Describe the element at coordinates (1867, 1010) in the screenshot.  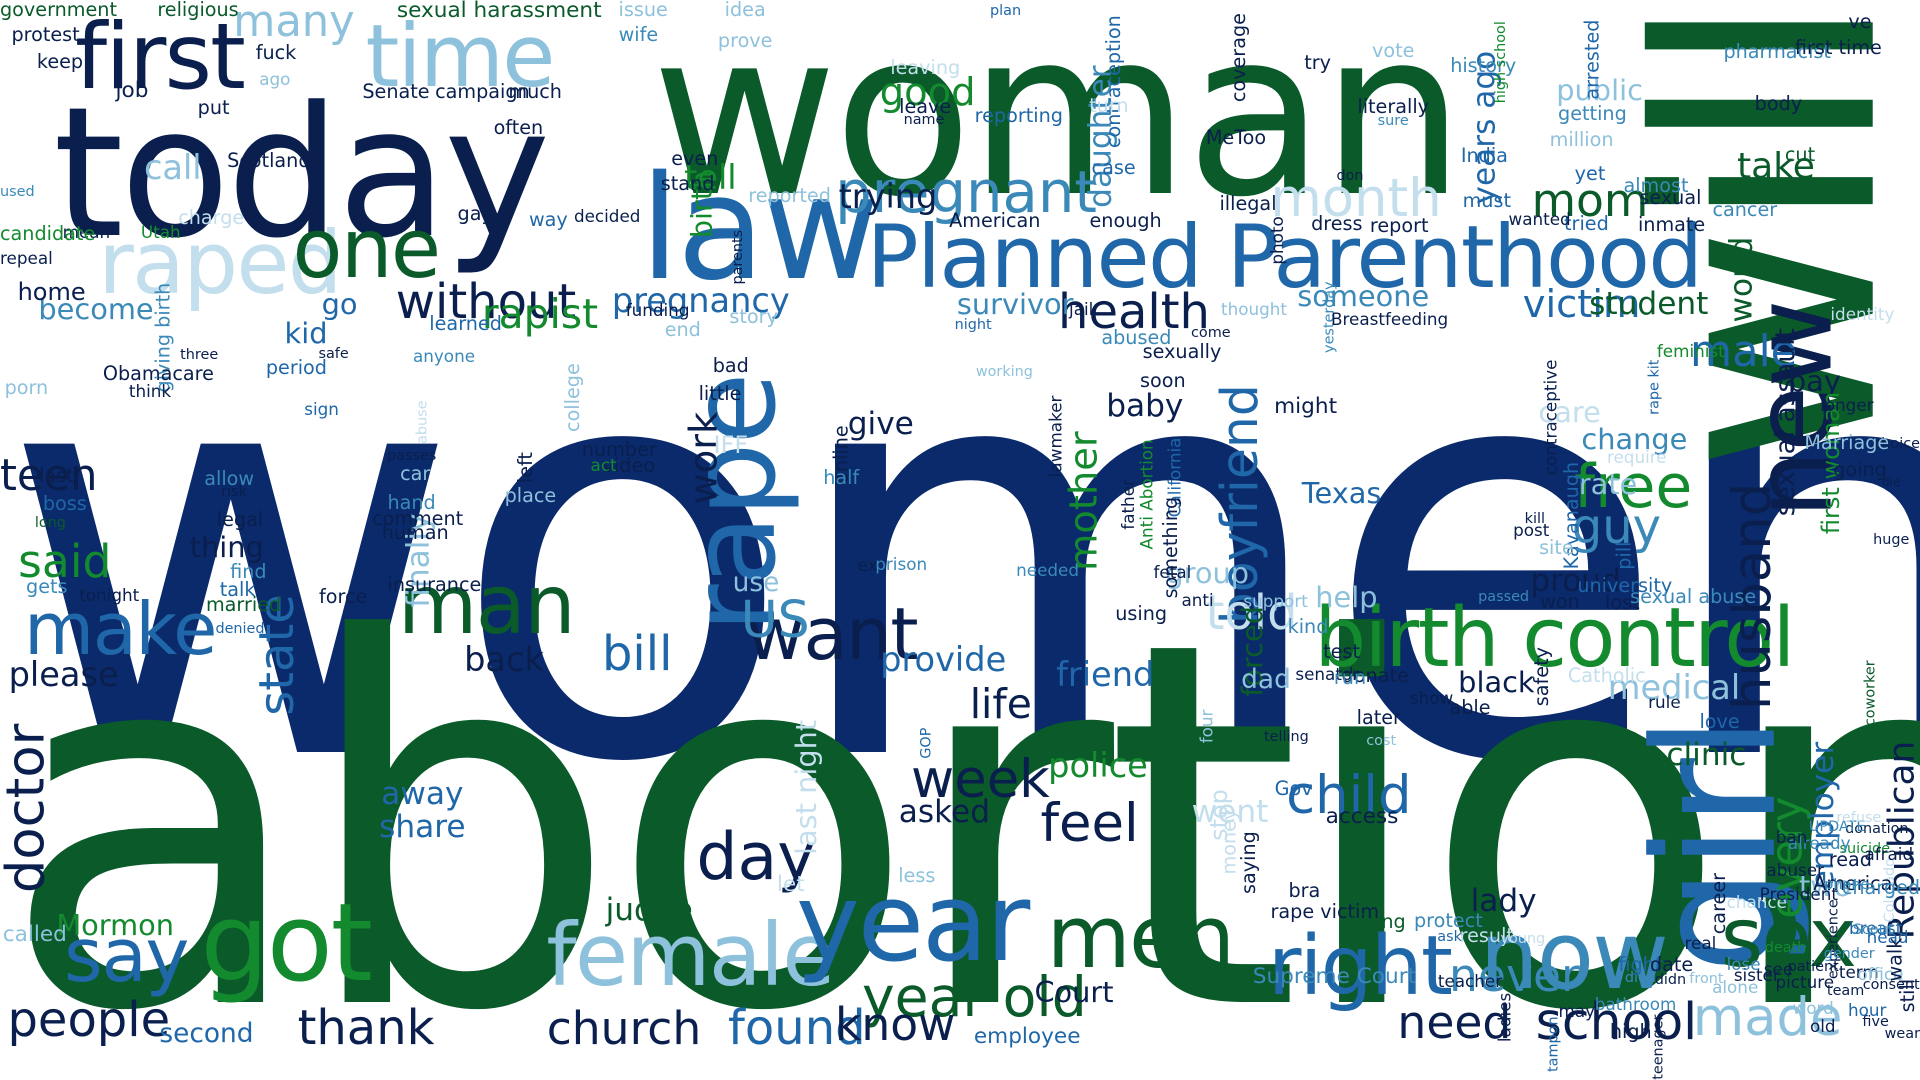
I see `word-hour: hour` at that location.